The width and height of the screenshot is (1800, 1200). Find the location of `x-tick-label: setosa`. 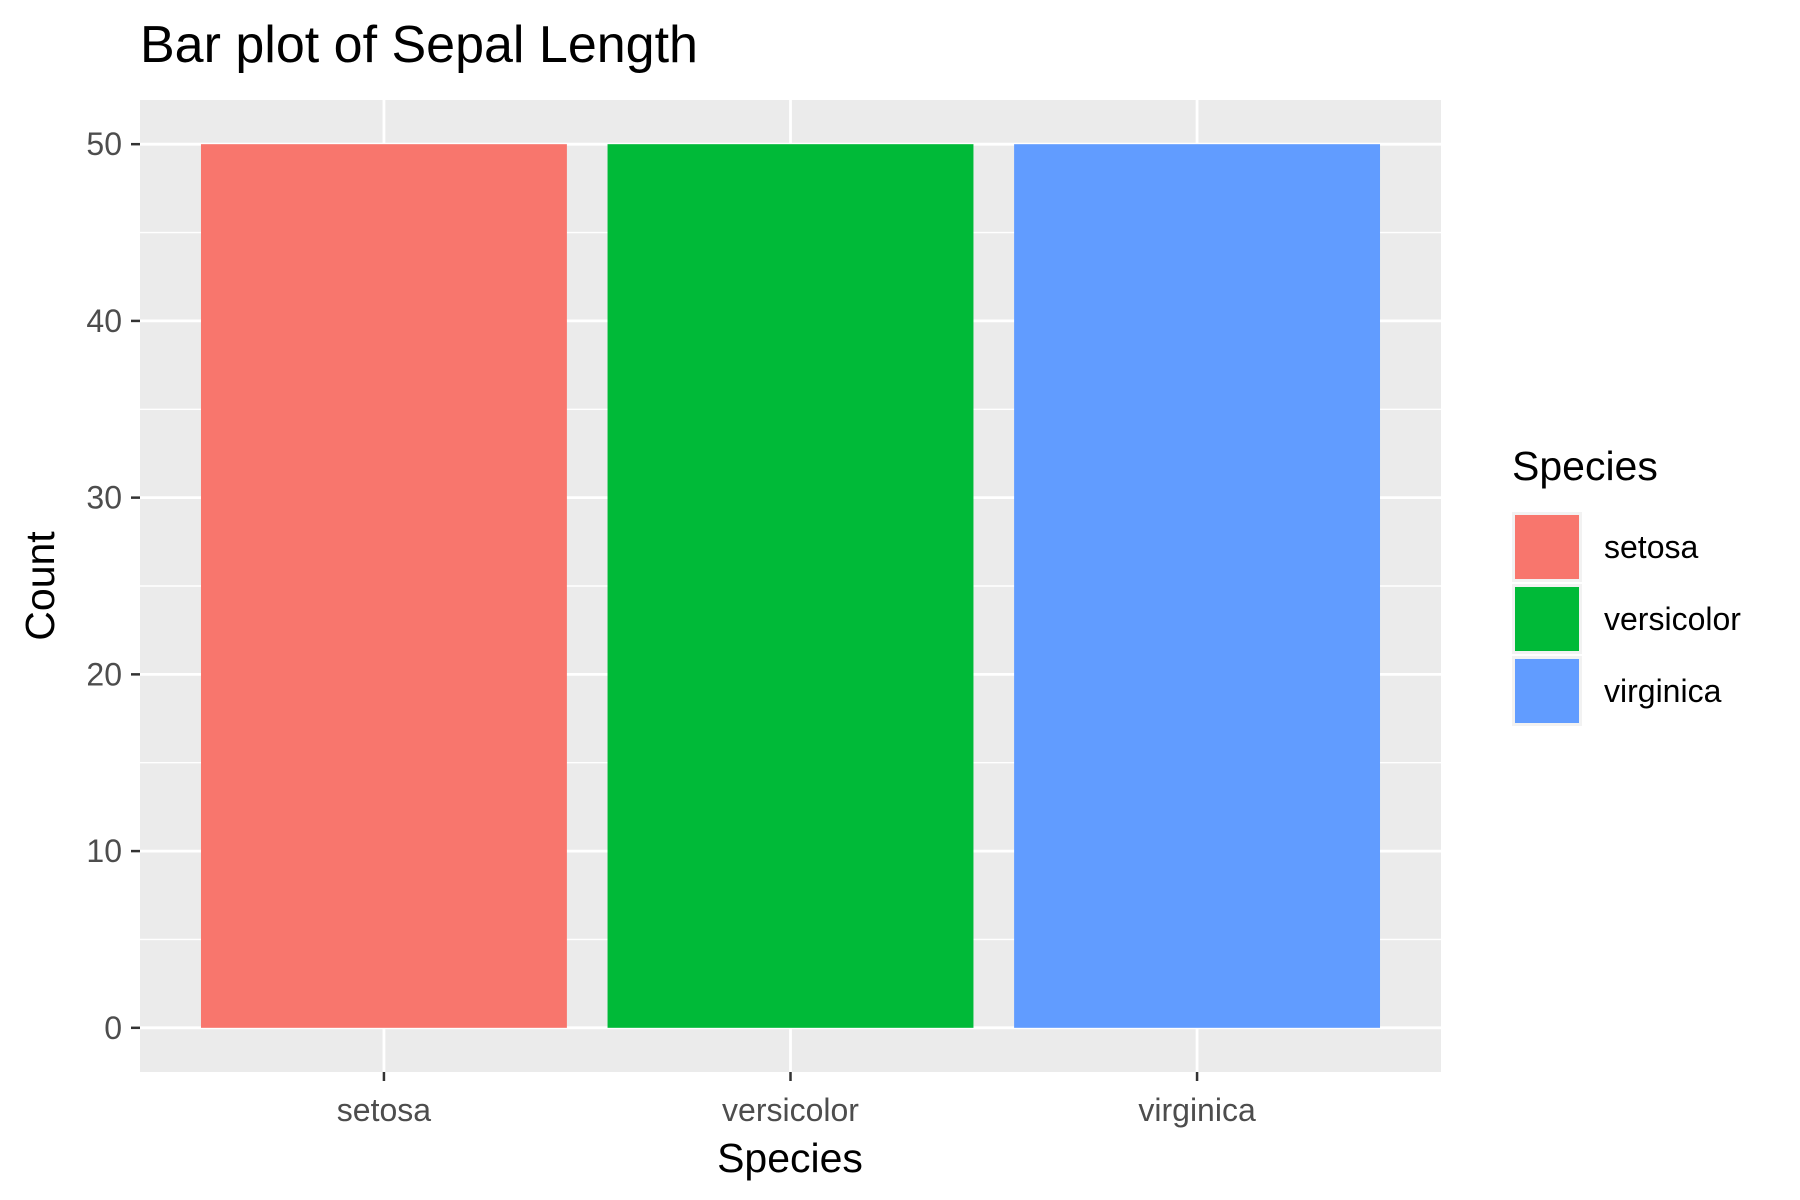

x-tick-label: setosa is located at coordinates (384, 1110).